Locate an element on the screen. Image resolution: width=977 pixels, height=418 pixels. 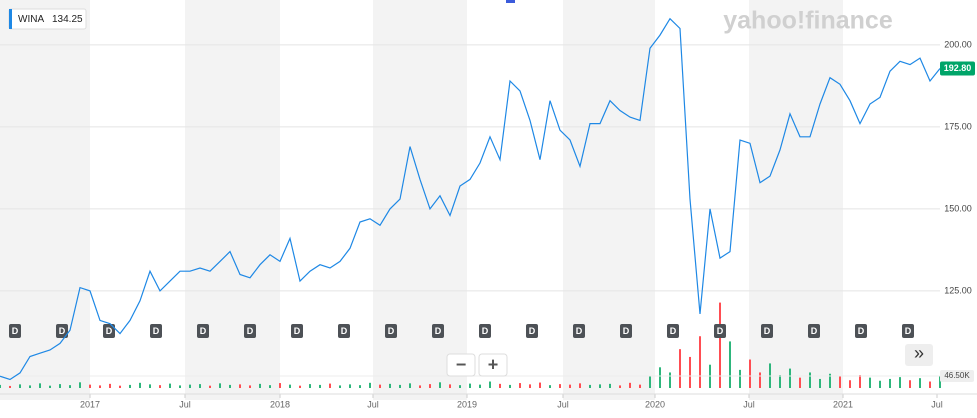
scroll-button-label: » is located at coordinates (919, 353).